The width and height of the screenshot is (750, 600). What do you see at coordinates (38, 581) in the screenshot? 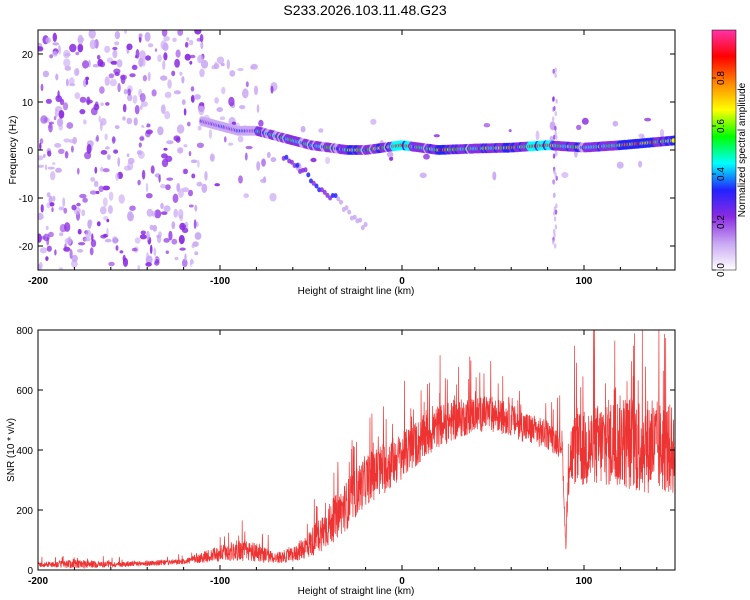
I see `snr-xtick-label: -200` at bounding box center [38, 581].